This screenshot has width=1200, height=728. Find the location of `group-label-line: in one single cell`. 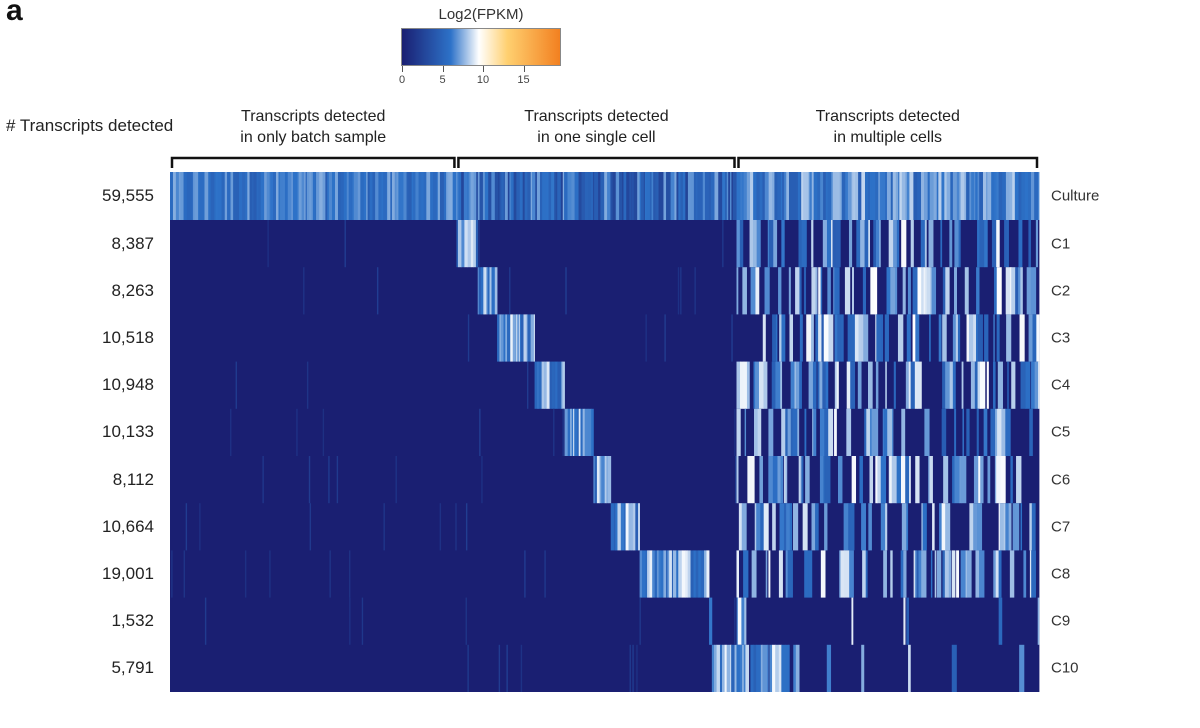

group-label-line: in one single cell is located at coordinates (596, 137).